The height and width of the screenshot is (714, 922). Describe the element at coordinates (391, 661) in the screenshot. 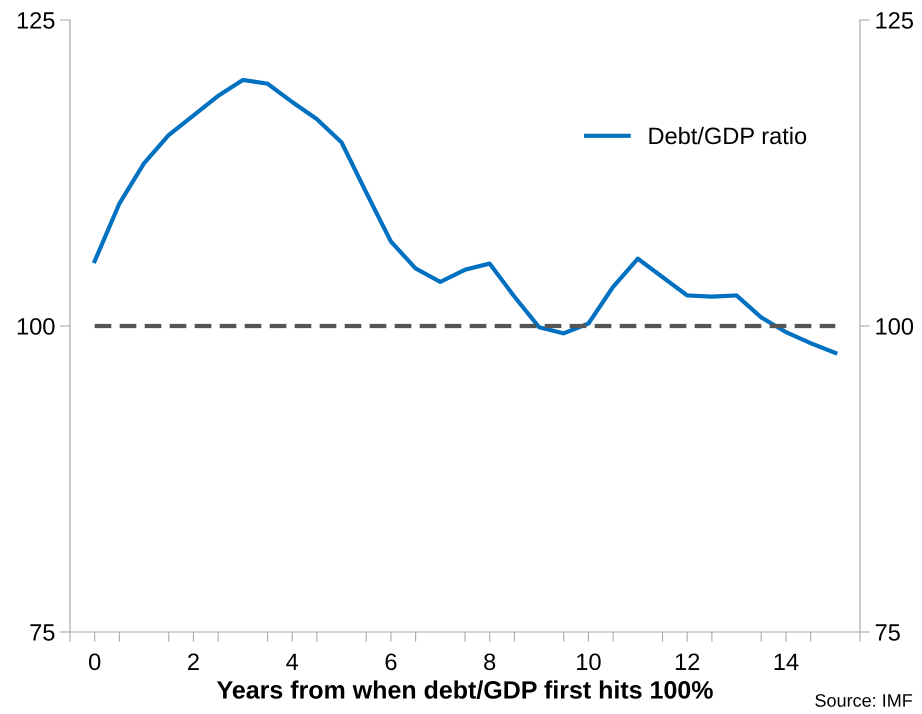

I see `x-tick-label: 6` at that location.